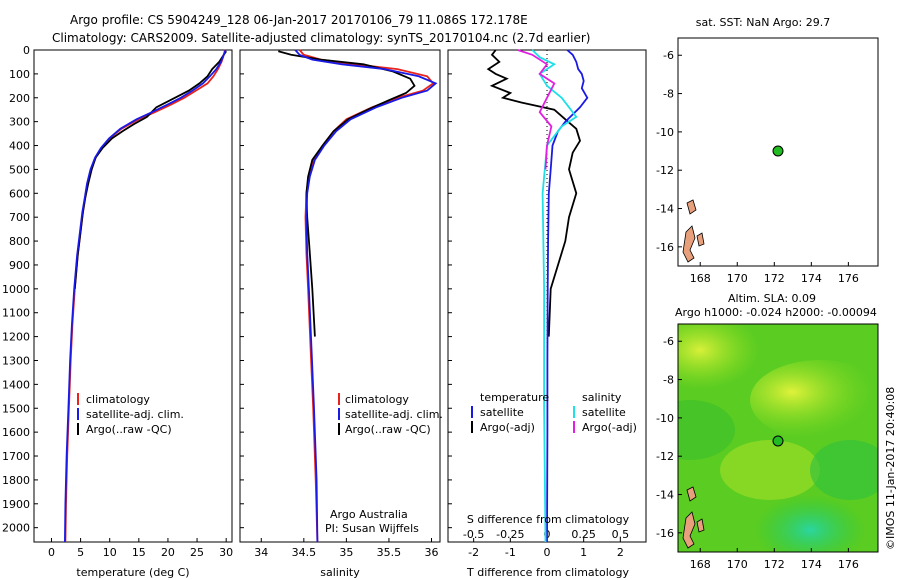 Image resolution: width=900 pixels, height=580 pixels. I want to click on x-tick-label: 30, so click(226, 552).